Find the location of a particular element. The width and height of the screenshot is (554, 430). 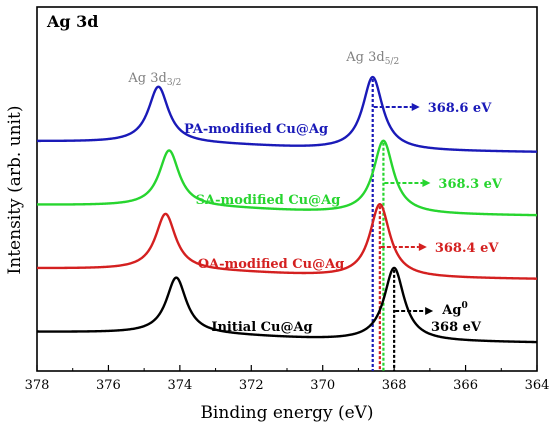

series-label: OA-modified Cu@Ag is located at coordinates (271, 264).